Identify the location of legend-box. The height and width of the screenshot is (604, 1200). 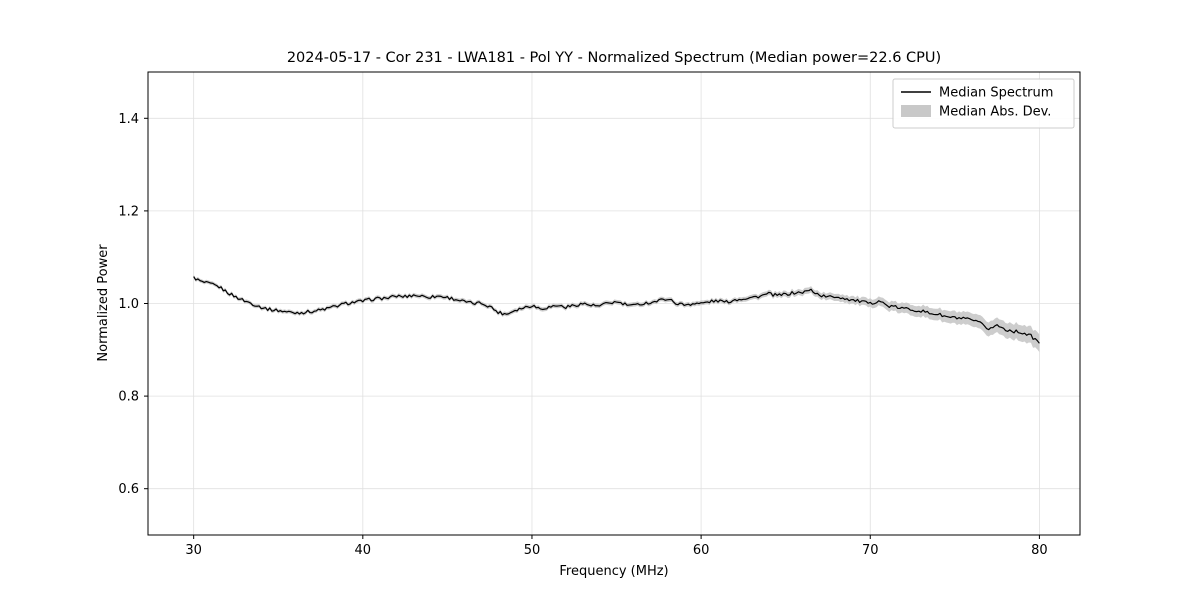
(983, 103).